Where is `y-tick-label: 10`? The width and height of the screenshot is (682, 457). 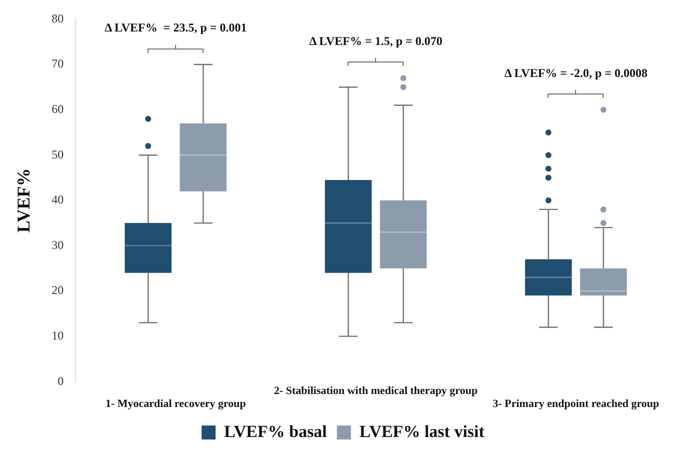
y-tick-label: 10 is located at coordinates (58, 335).